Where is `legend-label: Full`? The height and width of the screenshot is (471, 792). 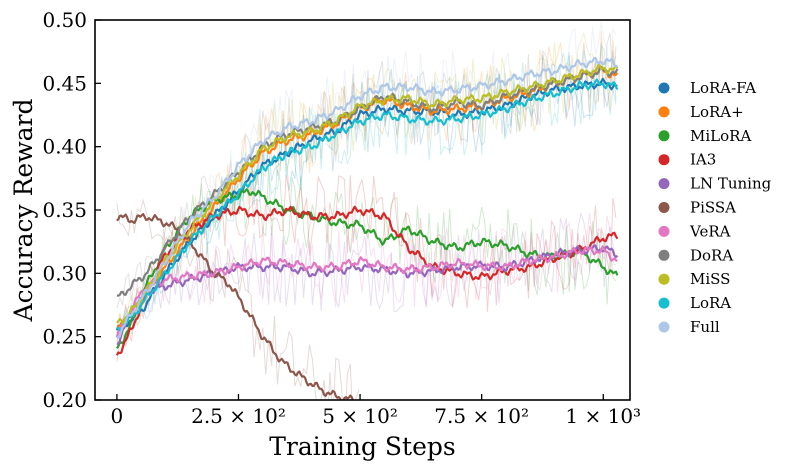 legend-label: Full is located at coordinates (705, 327).